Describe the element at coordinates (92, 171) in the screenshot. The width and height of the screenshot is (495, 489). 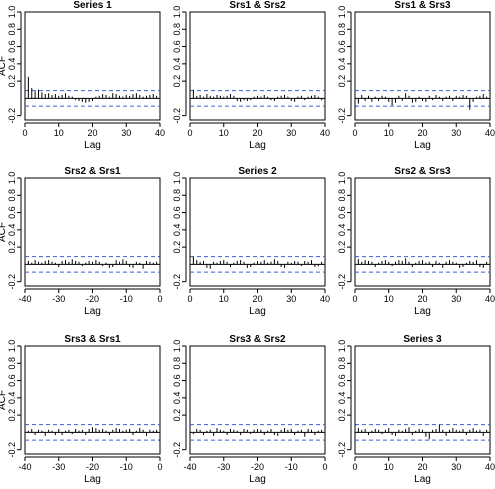
I see `panel-title: Srs2 & Srs1` at that location.